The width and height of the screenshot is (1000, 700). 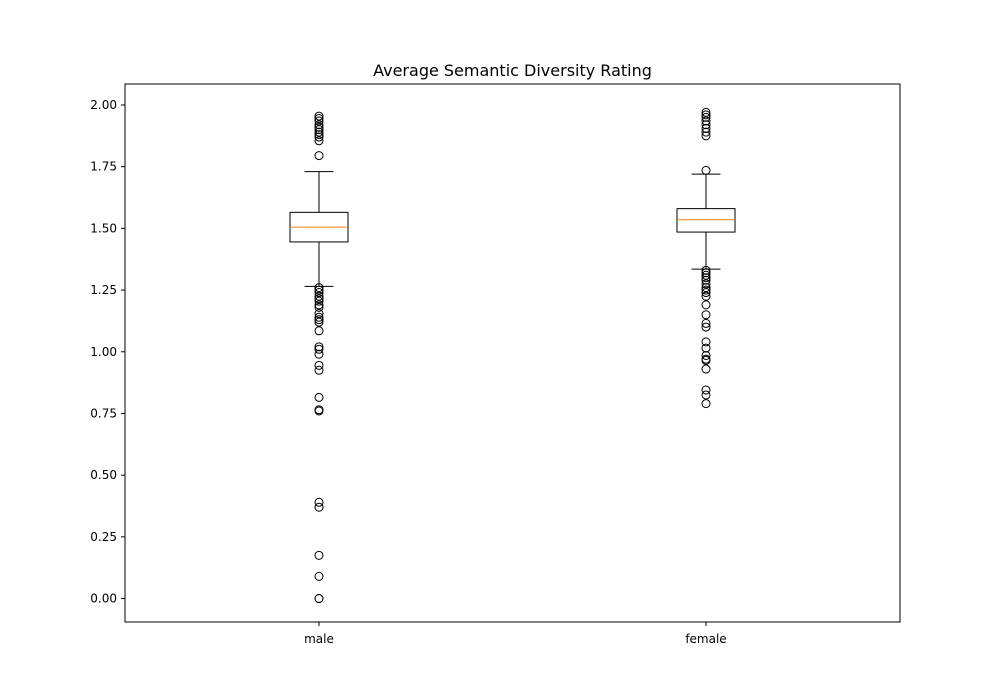 I want to click on box-group-male, so click(x=319, y=357).